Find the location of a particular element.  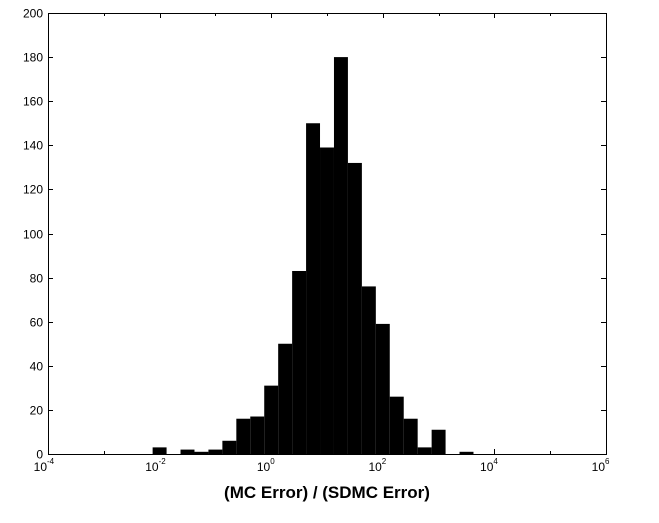

y-axis-tick-labels: 0 20 40 60 80 100 120 140 160 180 200 is located at coordinates (33, 234).